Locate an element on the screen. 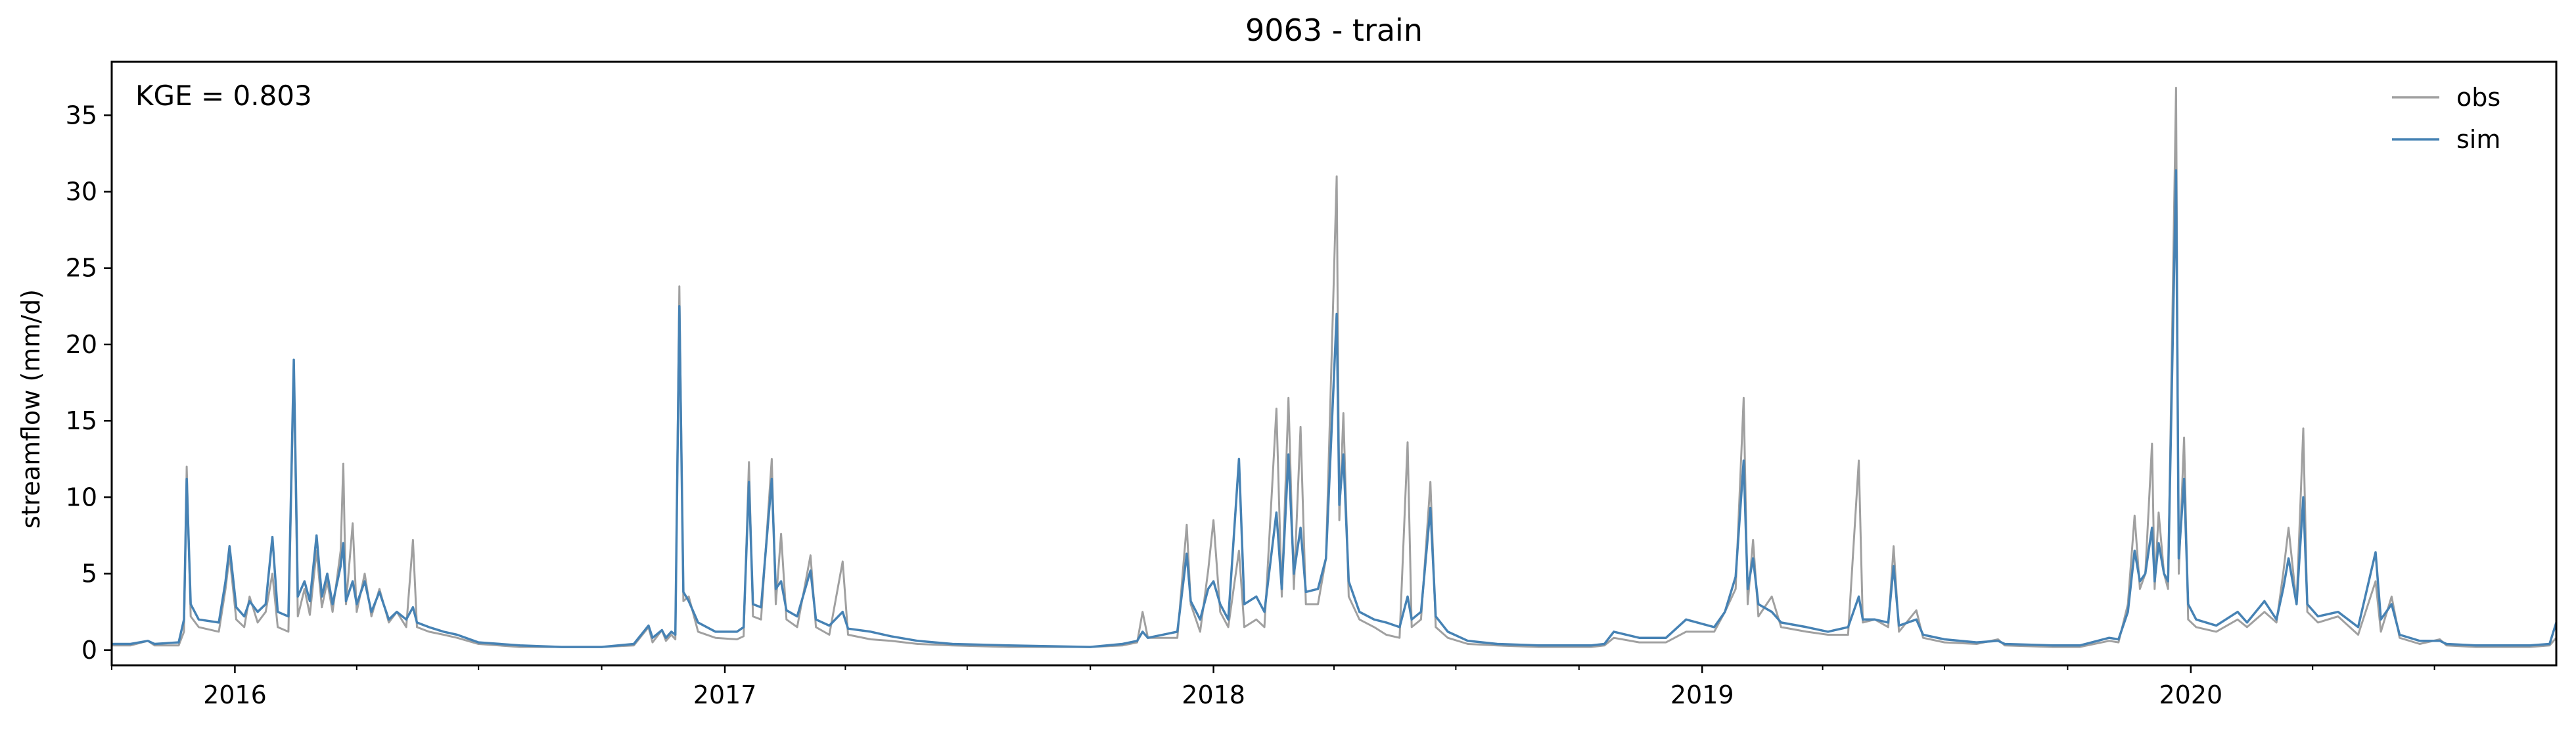 The height and width of the screenshot is (735, 2576). x-tick-label: 2018 is located at coordinates (1213, 694).